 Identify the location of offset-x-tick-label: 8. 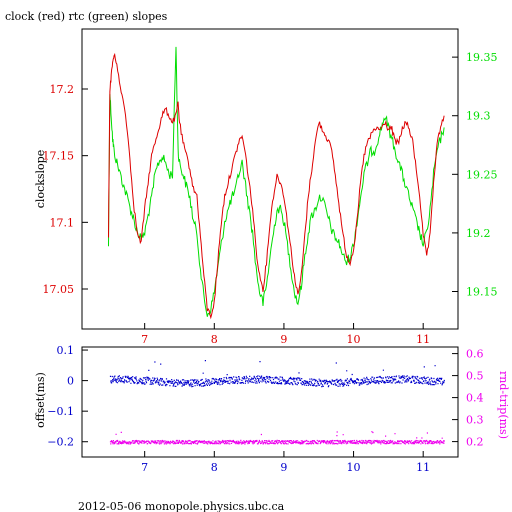
(214, 467).